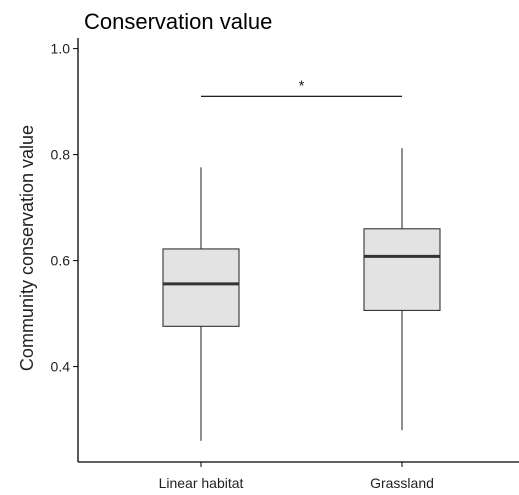 Image resolution: width=519 pixels, height=495 pixels. I want to click on x-tick-label: Grassland, so click(402, 483).